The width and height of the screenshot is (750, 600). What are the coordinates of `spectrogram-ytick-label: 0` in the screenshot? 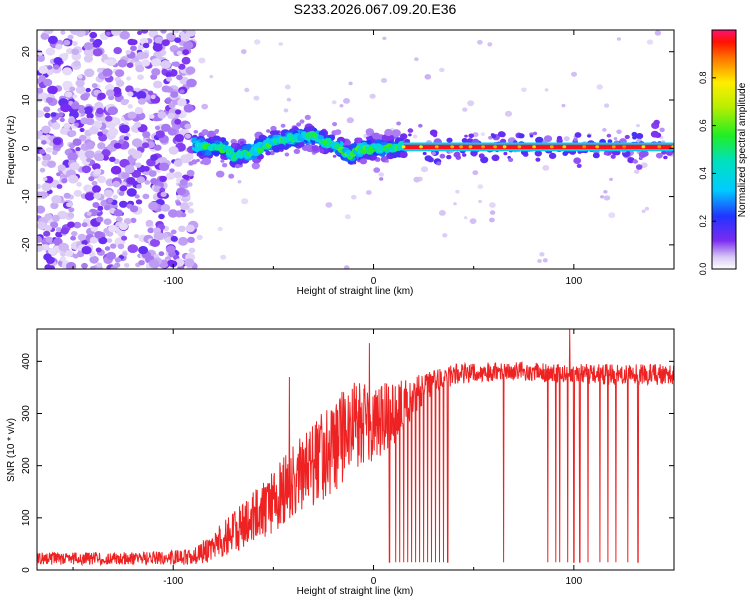 It's located at (26, 148).